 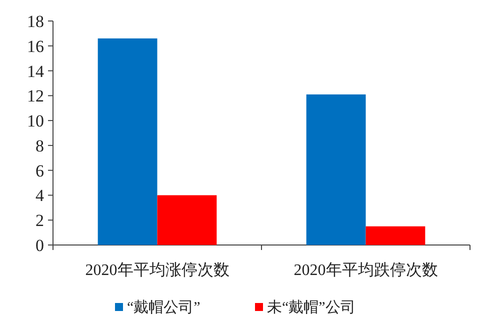 I want to click on y-tick-label: 16, so click(x=35, y=46).